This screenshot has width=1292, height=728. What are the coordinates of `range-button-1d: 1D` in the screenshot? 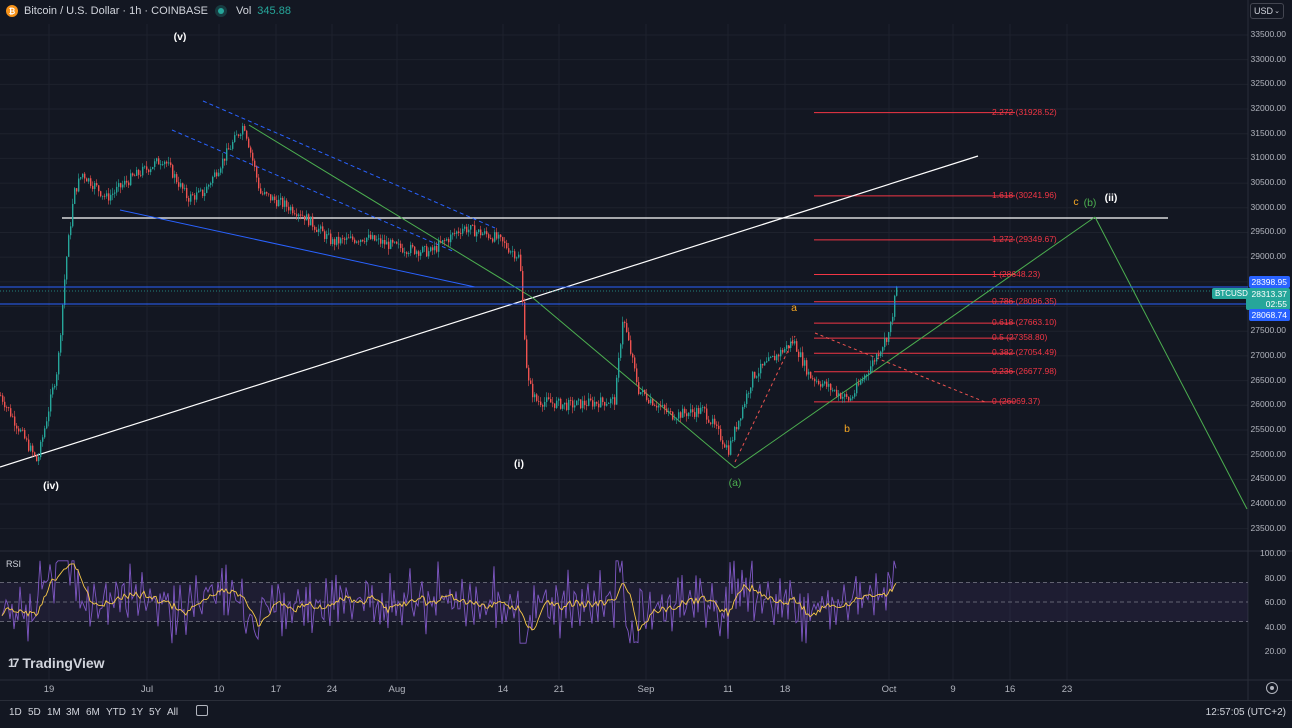 It's located at (15, 712).